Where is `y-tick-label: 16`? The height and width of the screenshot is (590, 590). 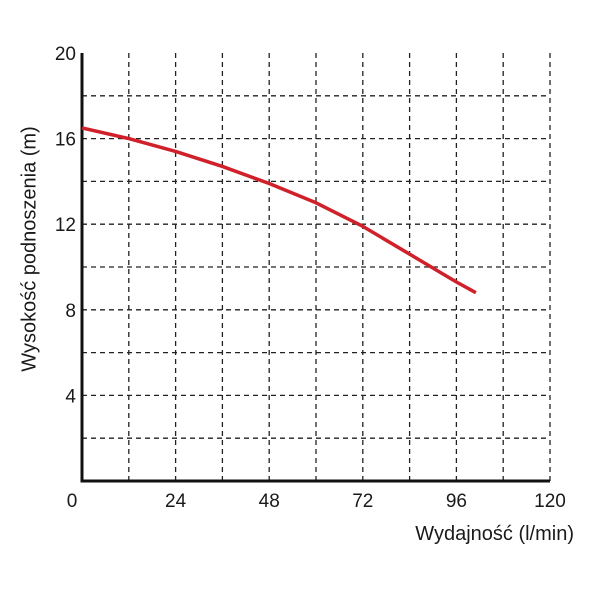
y-tick-label: 16 is located at coordinates (65, 140).